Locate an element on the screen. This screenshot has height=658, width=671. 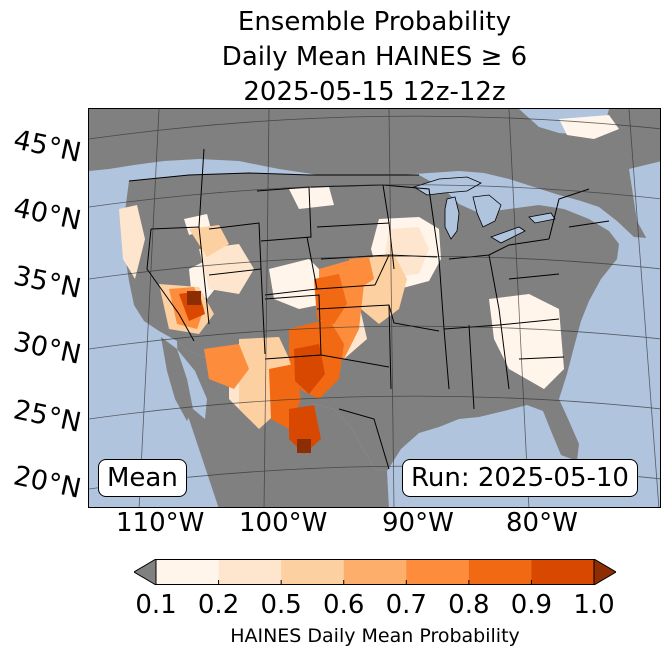
colorbar is located at coordinates (375, 572).